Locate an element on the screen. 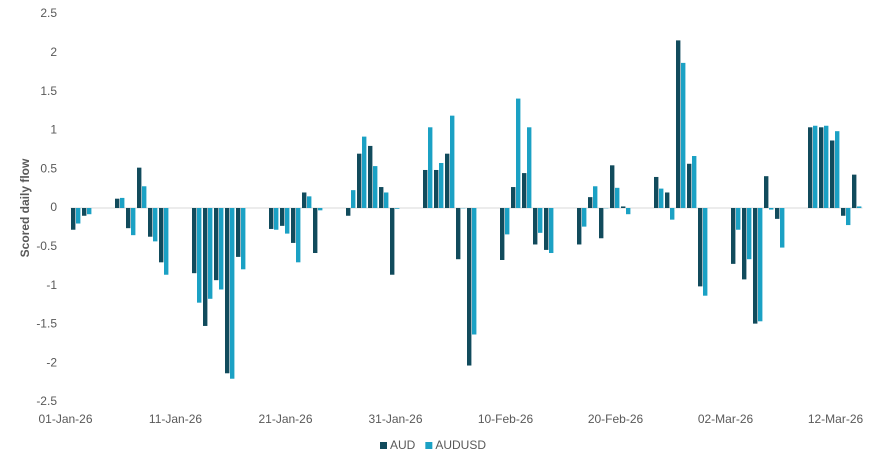 The image size is (873, 466). x-tick-label: 21-Jan-26 is located at coordinates (285, 419).